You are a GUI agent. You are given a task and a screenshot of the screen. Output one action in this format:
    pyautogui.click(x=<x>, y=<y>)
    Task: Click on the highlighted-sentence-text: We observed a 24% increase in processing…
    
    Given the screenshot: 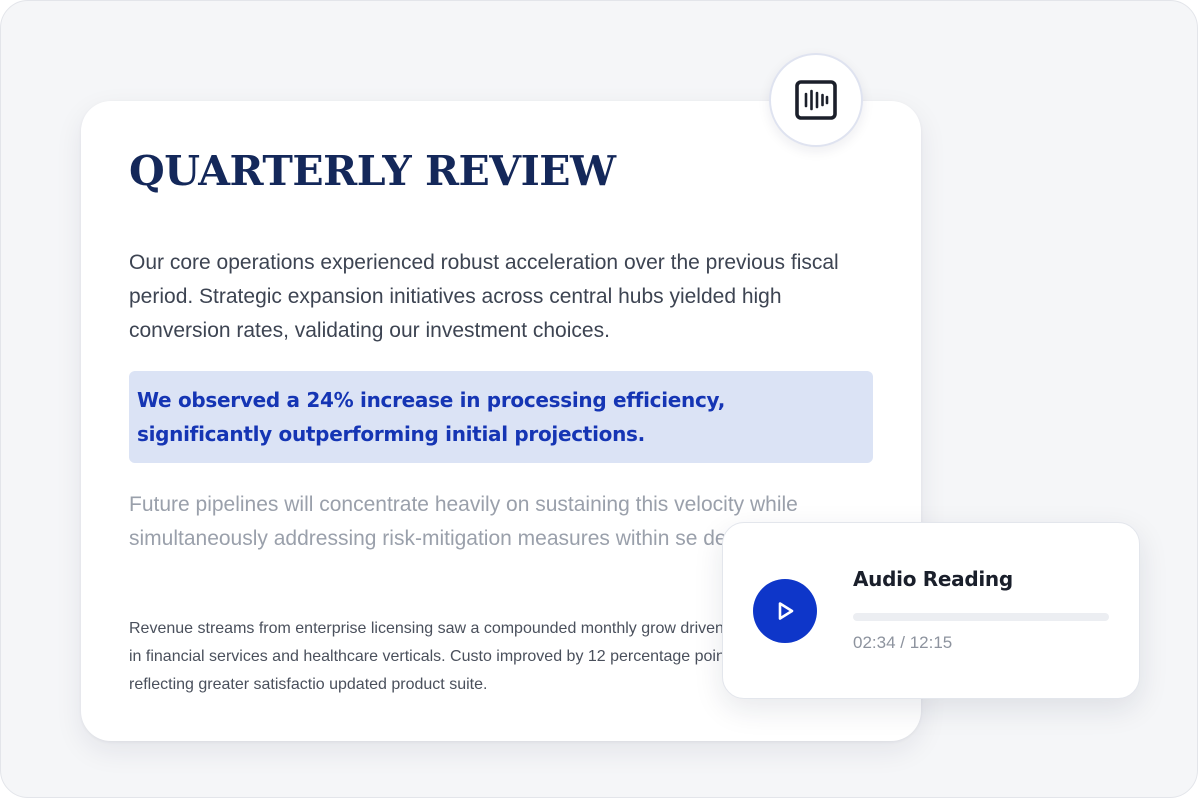 What is the action you would take?
    pyautogui.click(x=431, y=417)
    